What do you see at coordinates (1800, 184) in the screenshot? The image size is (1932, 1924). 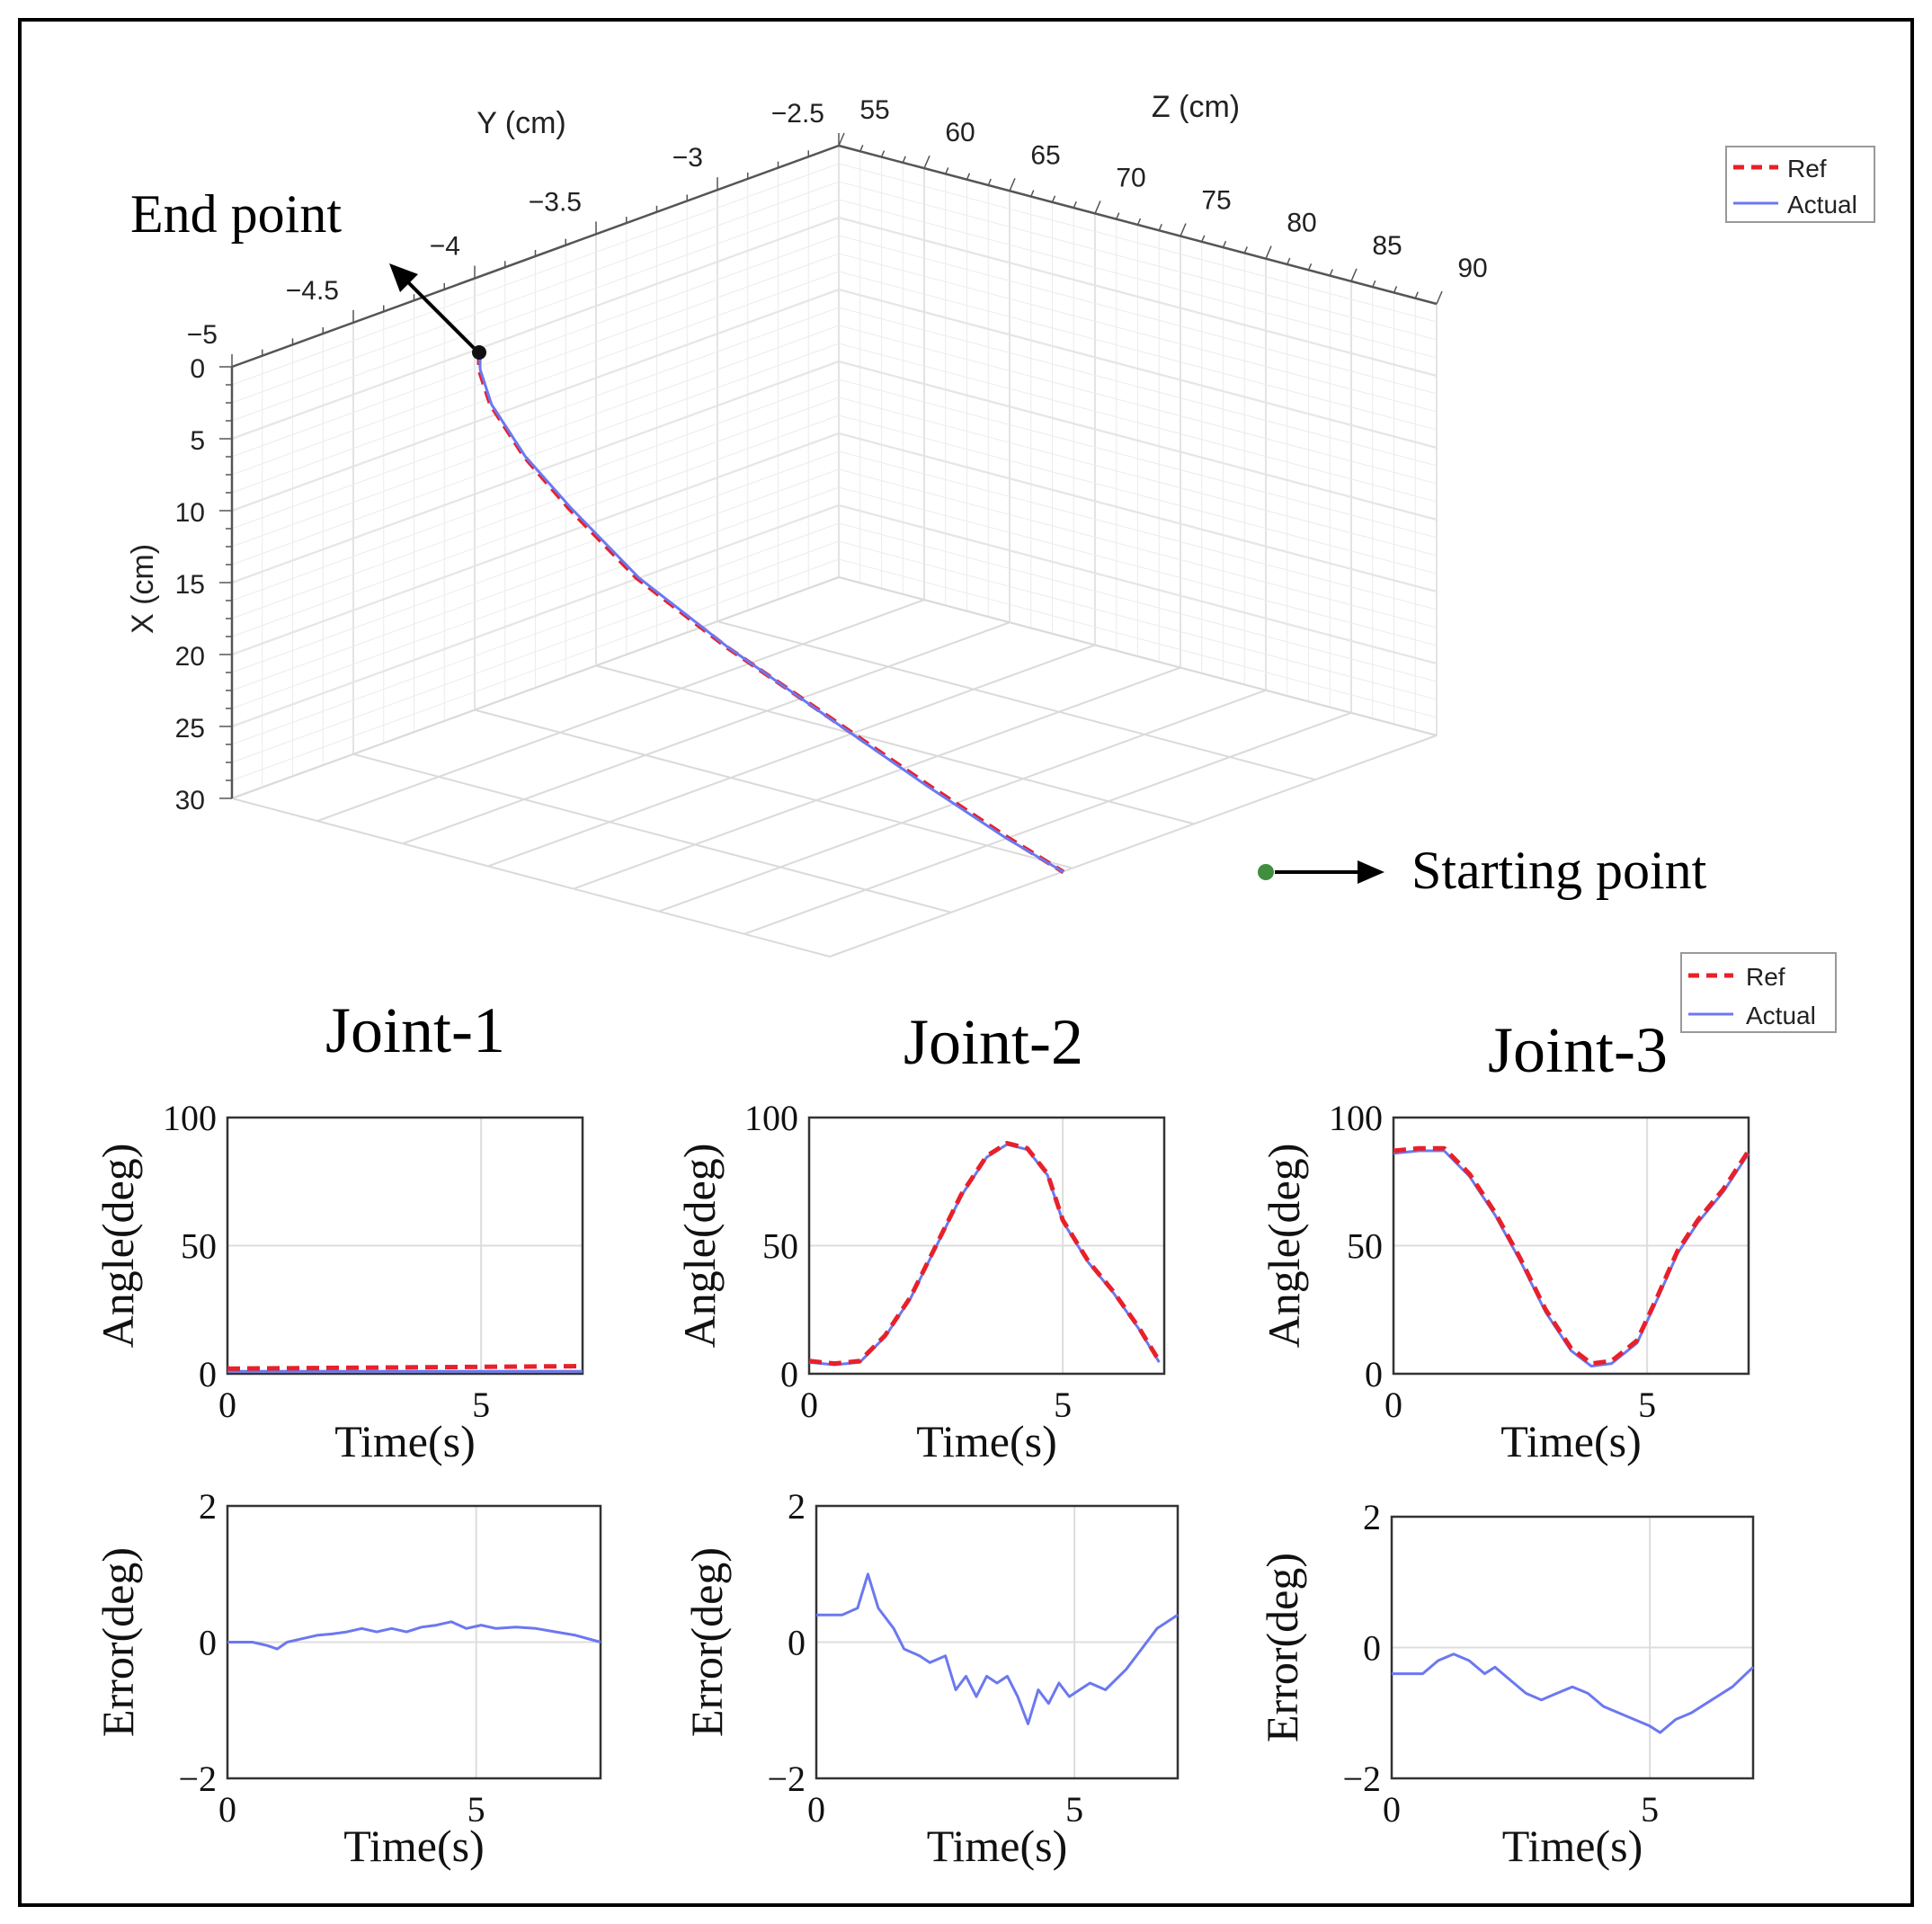 I see `legend-3d-box` at bounding box center [1800, 184].